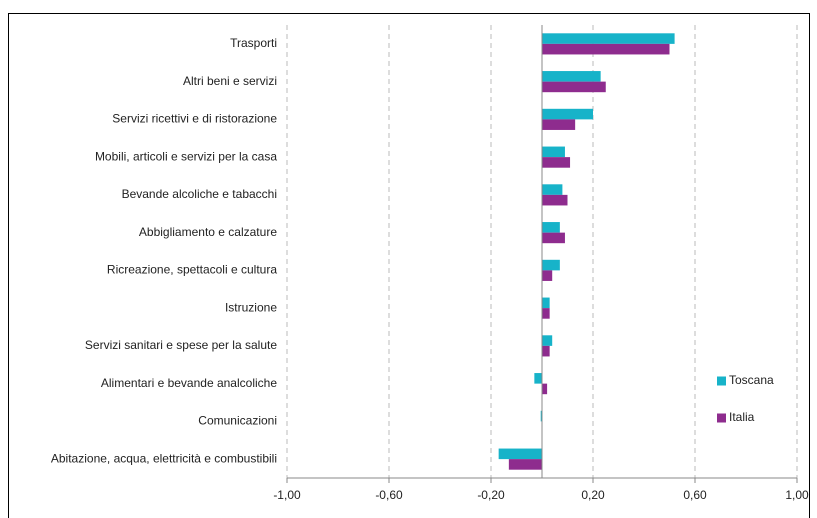  I want to click on y-tick-label: Mobili, articoli e servizi per la casa, so click(186, 156).